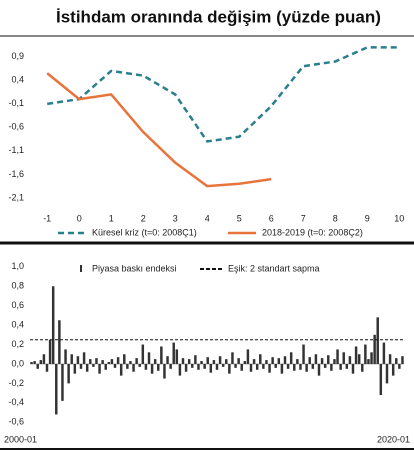  What do you see at coordinates (399, 218) in the screenshot?
I see `x-tick-label: 10` at bounding box center [399, 218].